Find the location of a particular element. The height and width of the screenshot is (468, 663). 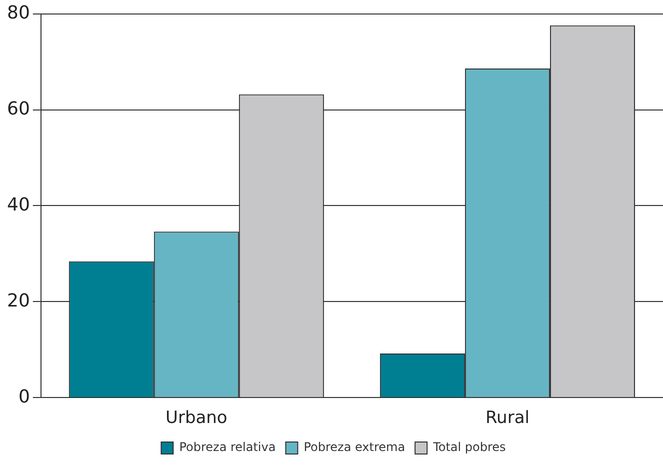

y-tick-label: 60 is located at coordinates (18, 109).